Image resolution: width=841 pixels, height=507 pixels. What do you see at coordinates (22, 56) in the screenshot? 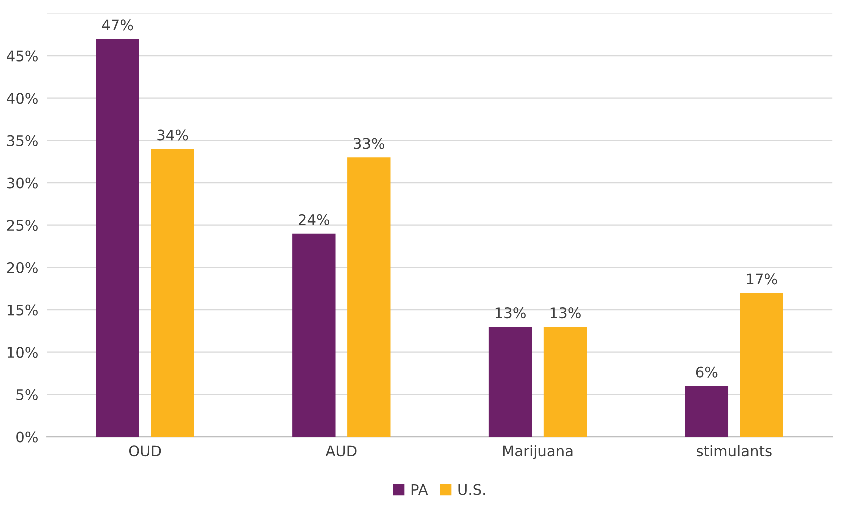
I see `y-tick-label: 45%` at bounding box center [22, 56].